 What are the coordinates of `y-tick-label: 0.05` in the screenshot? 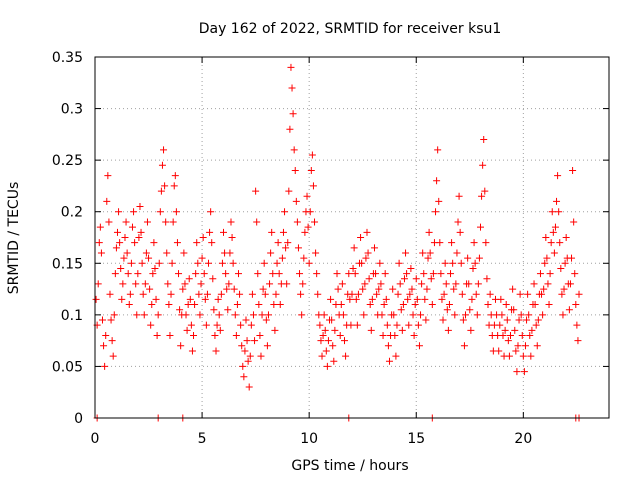 It's located at (67, 367).